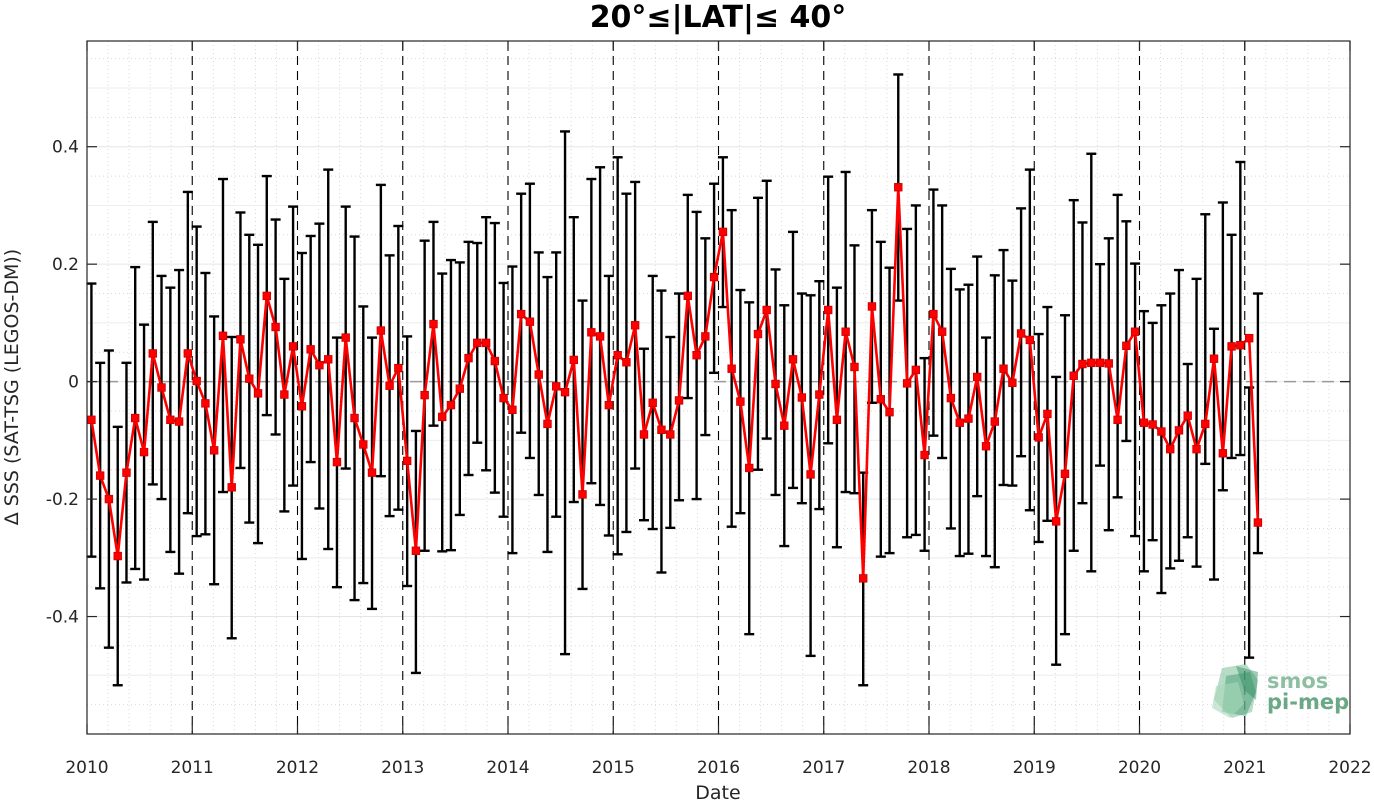 Image resolution: width=1374 pixels, height=801 pixels. What do you see at coordinates (1139, 768) in the screenshot?
I see `x-tick-label-2020: 2020` at bounding box center [1139, 768].